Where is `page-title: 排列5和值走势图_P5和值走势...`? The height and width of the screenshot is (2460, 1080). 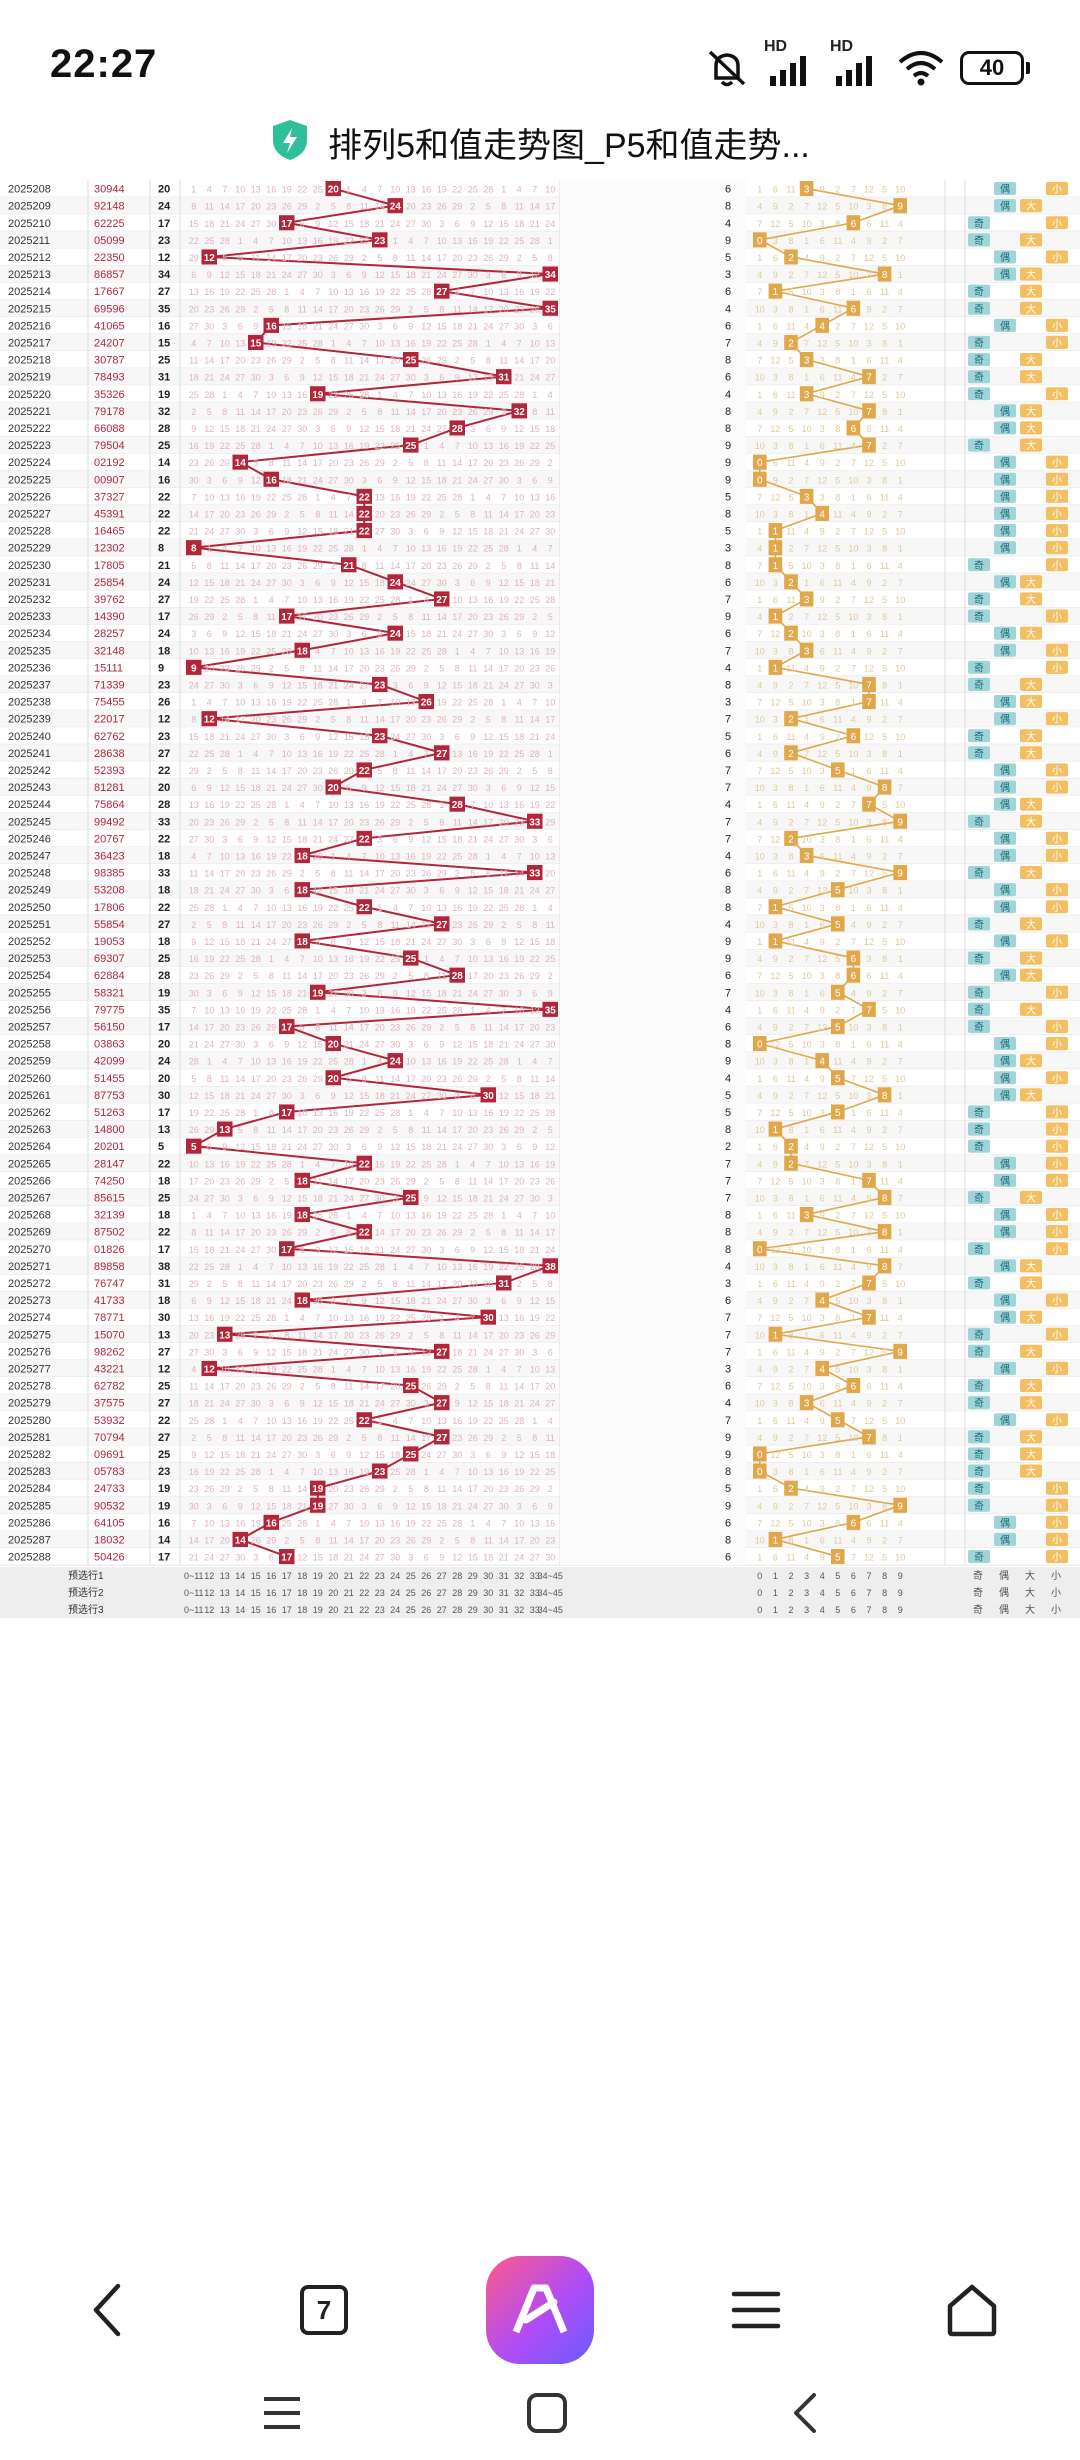 page-title: 排列5和值走势图_P5和值走势... is located at coordinates (569, 142).